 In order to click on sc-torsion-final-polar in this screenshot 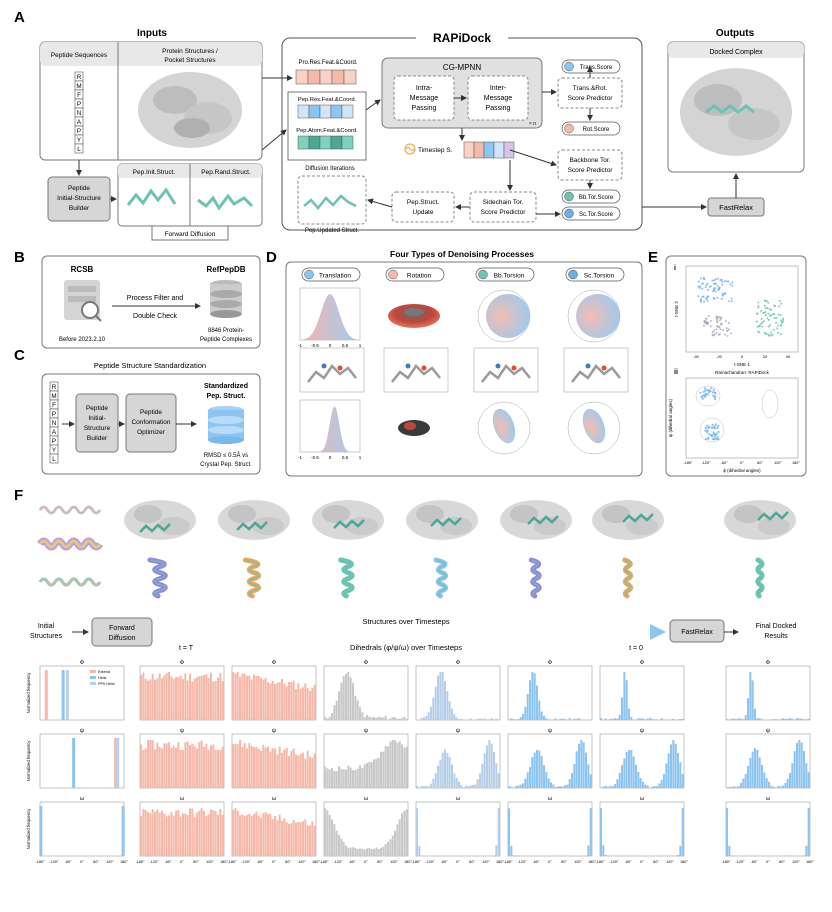, I will do `click(594, 428)`.